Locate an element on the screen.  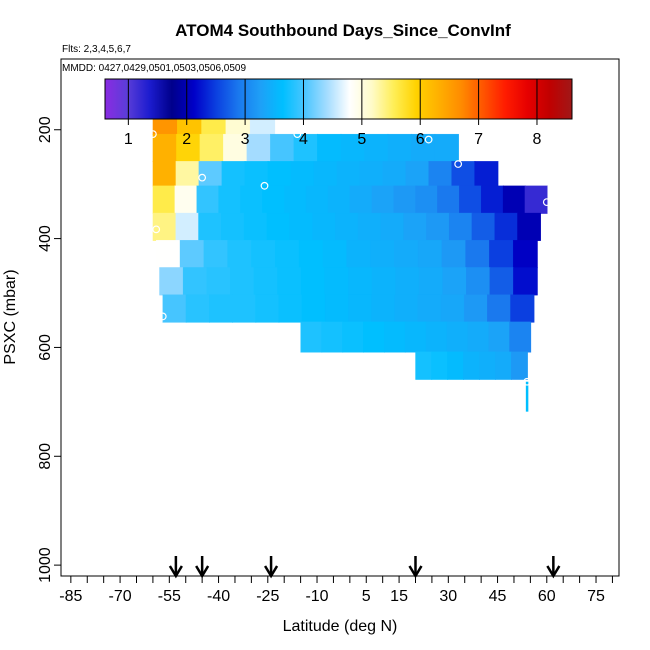
x-tick-label: 45 is located at coordinates (498, 596).